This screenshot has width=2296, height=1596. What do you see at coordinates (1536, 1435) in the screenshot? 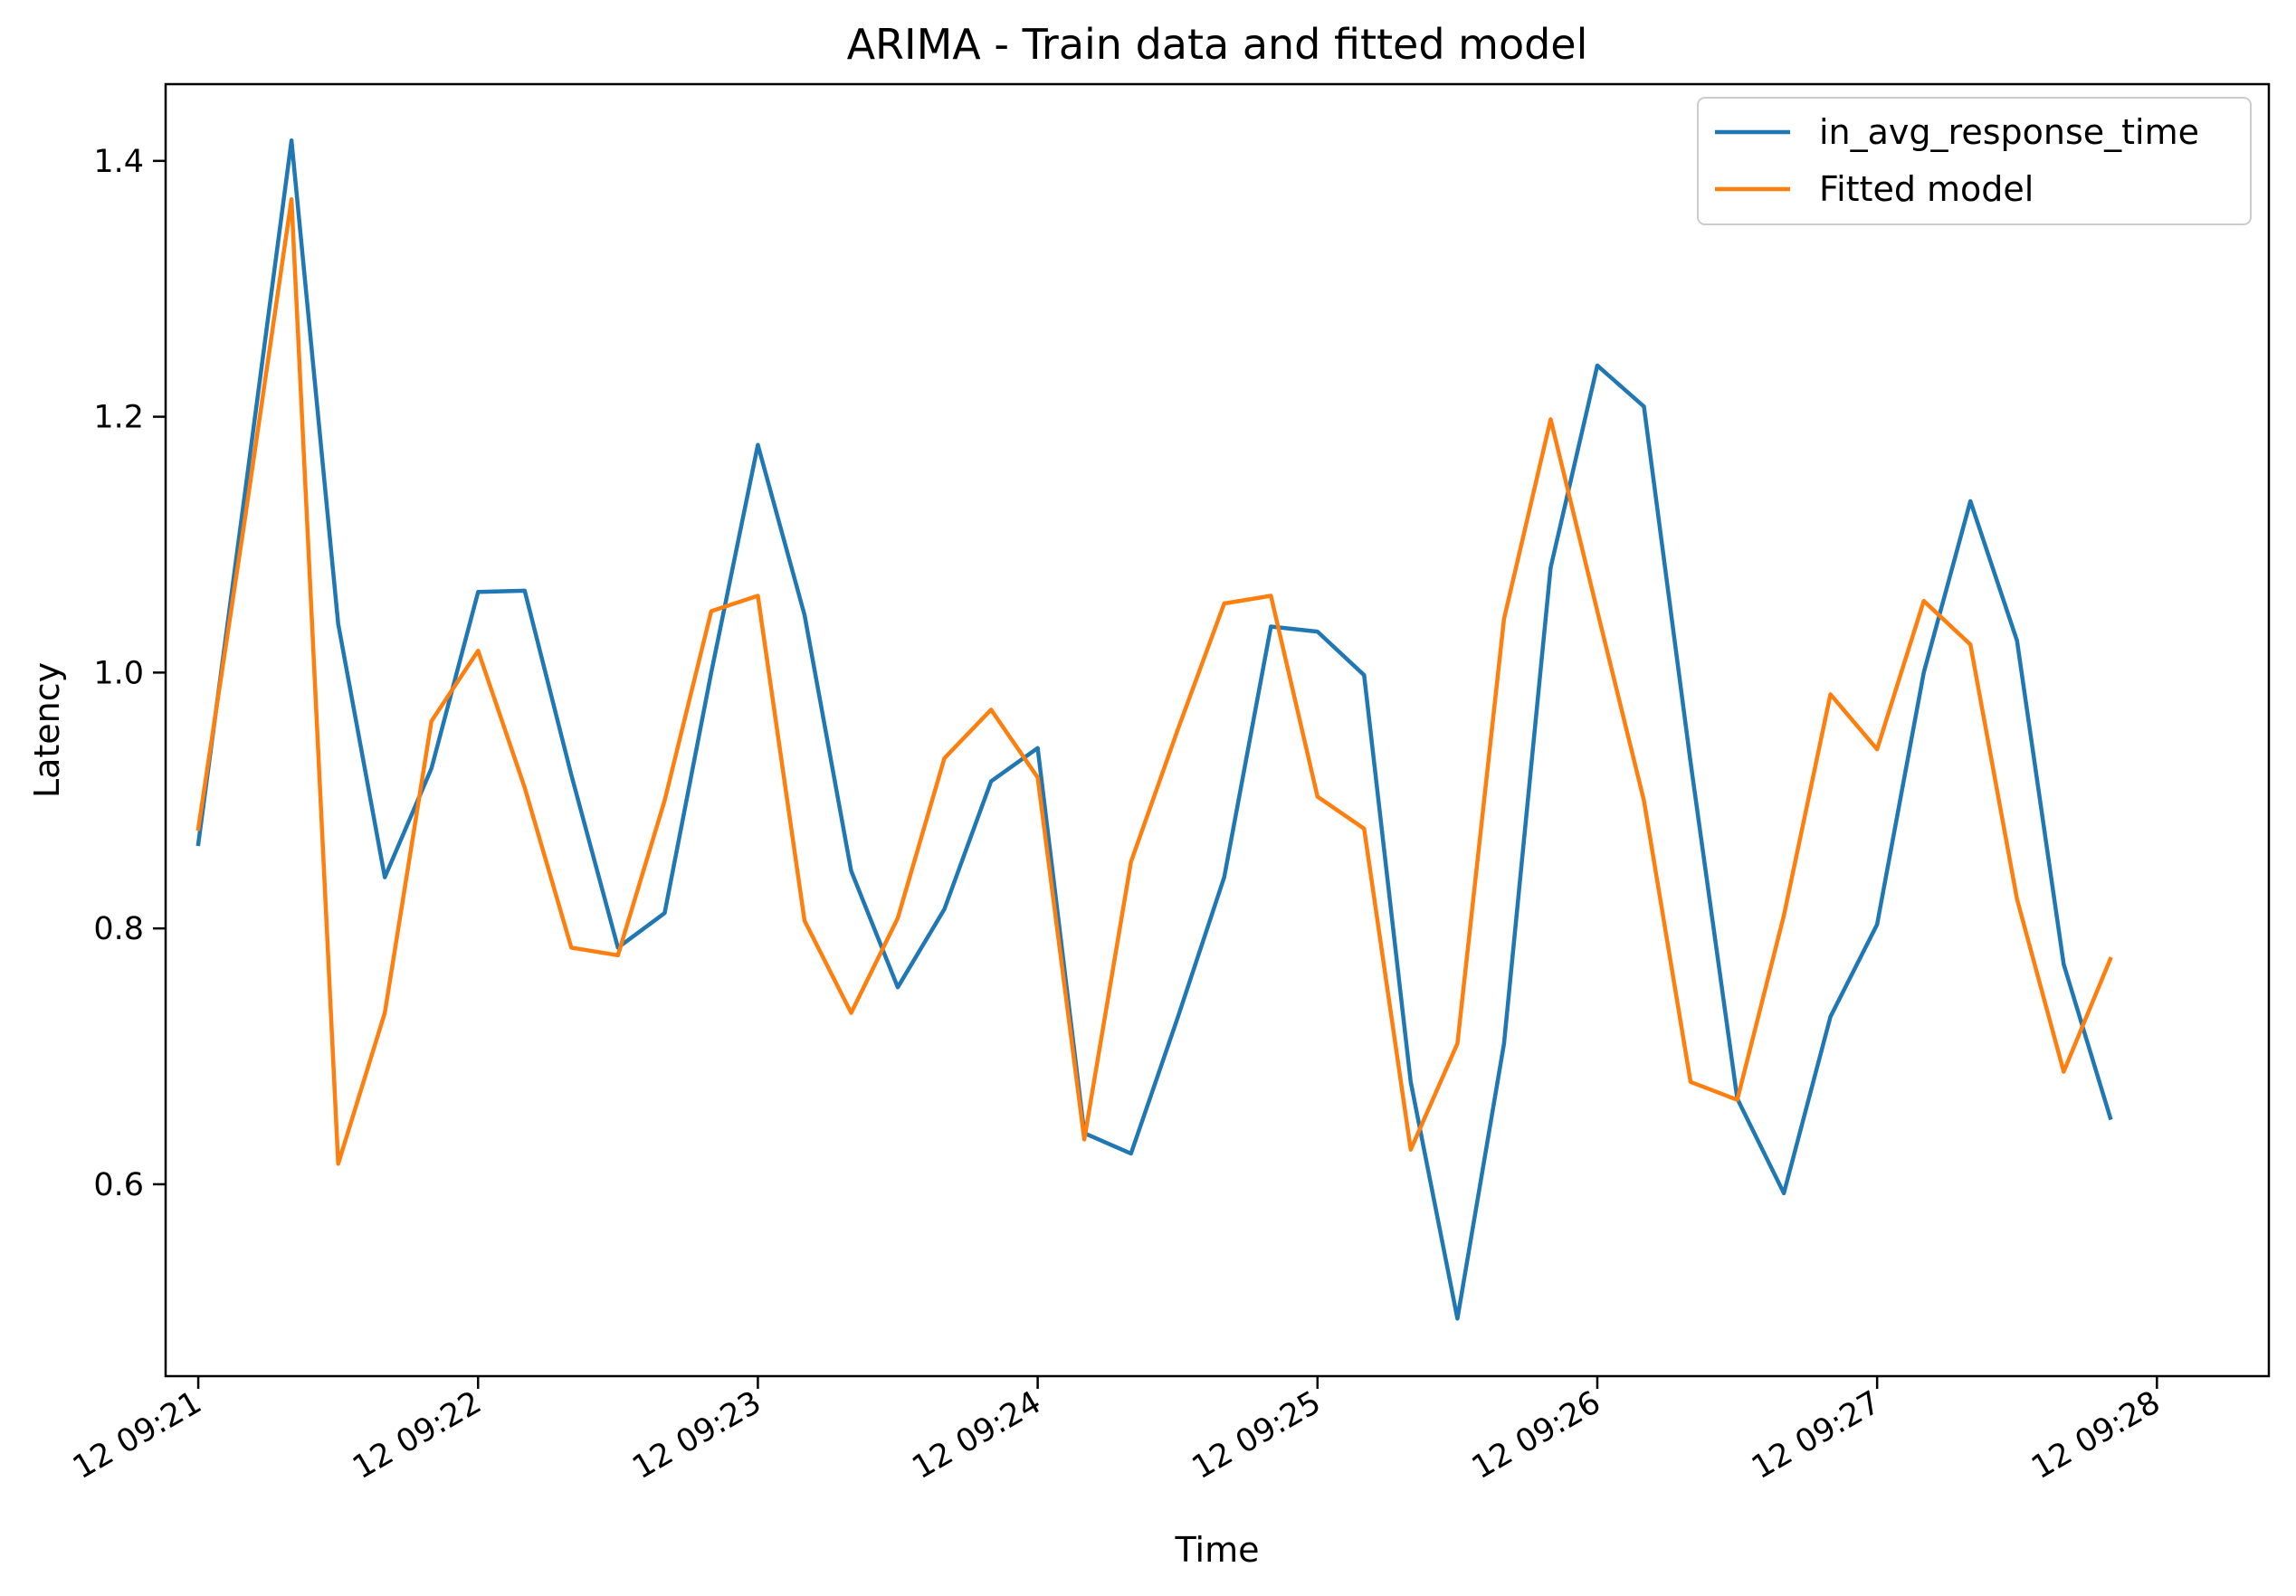
I see `x-tick-label: 12 09:26` at bounding box center [1536, 1435].